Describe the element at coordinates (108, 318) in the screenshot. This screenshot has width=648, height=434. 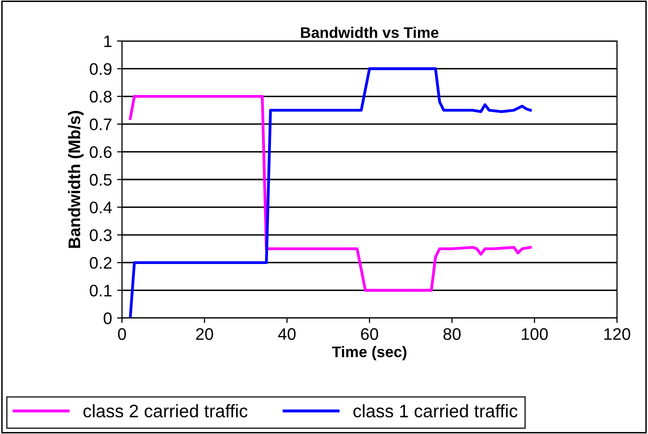
I see `y-tick-label: 0` at that location.